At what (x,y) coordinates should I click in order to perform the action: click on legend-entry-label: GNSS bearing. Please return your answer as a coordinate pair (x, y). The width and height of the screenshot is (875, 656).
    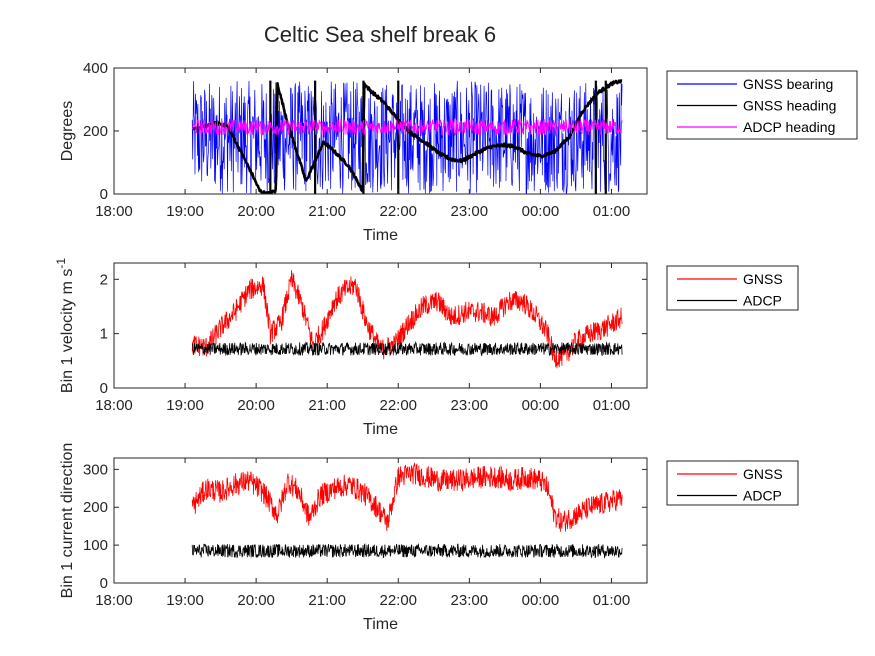
    Looking at the image, I should click on (788, 84).